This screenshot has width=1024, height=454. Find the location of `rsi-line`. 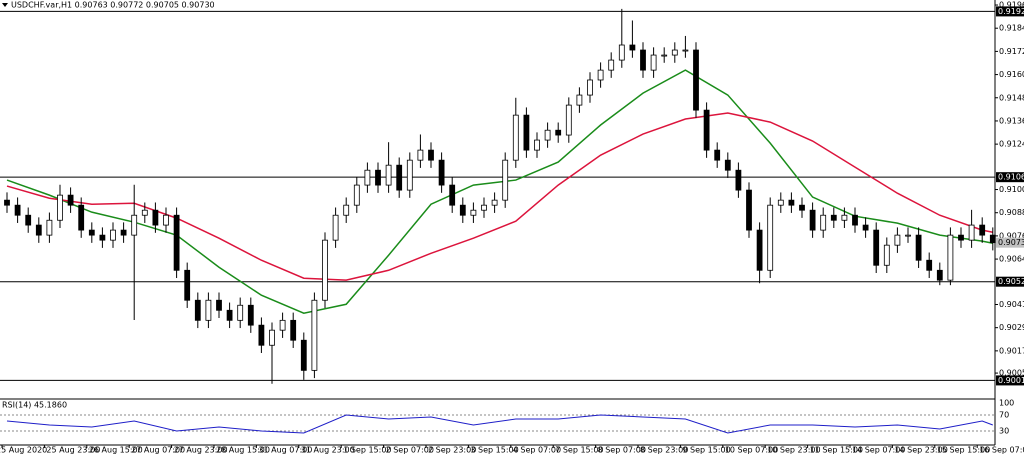

rsi-line is located at coordinates (499, 424).